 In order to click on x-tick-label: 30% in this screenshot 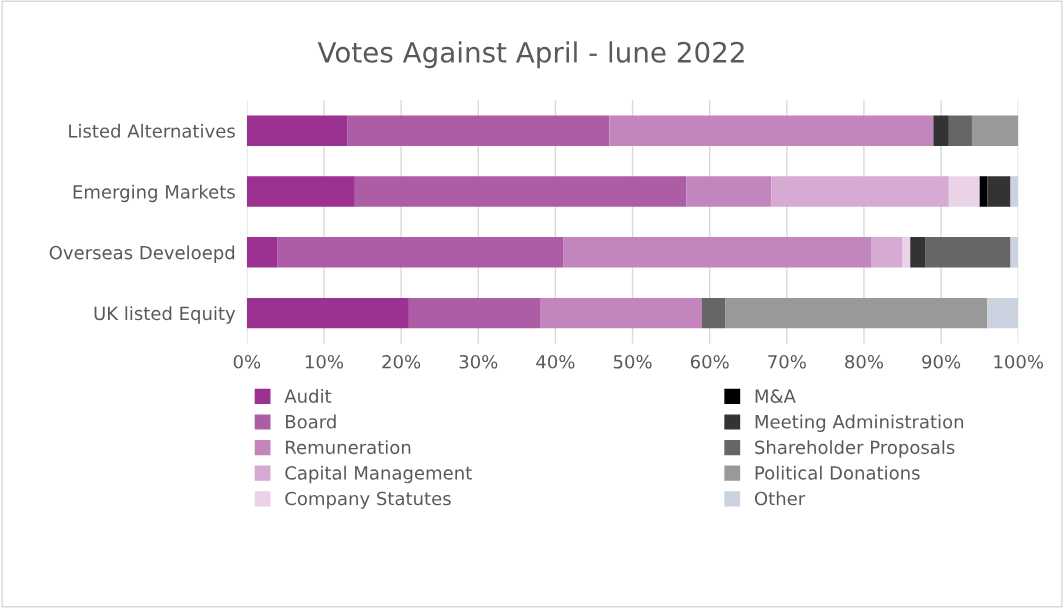, I will do `click(478, 361)`.